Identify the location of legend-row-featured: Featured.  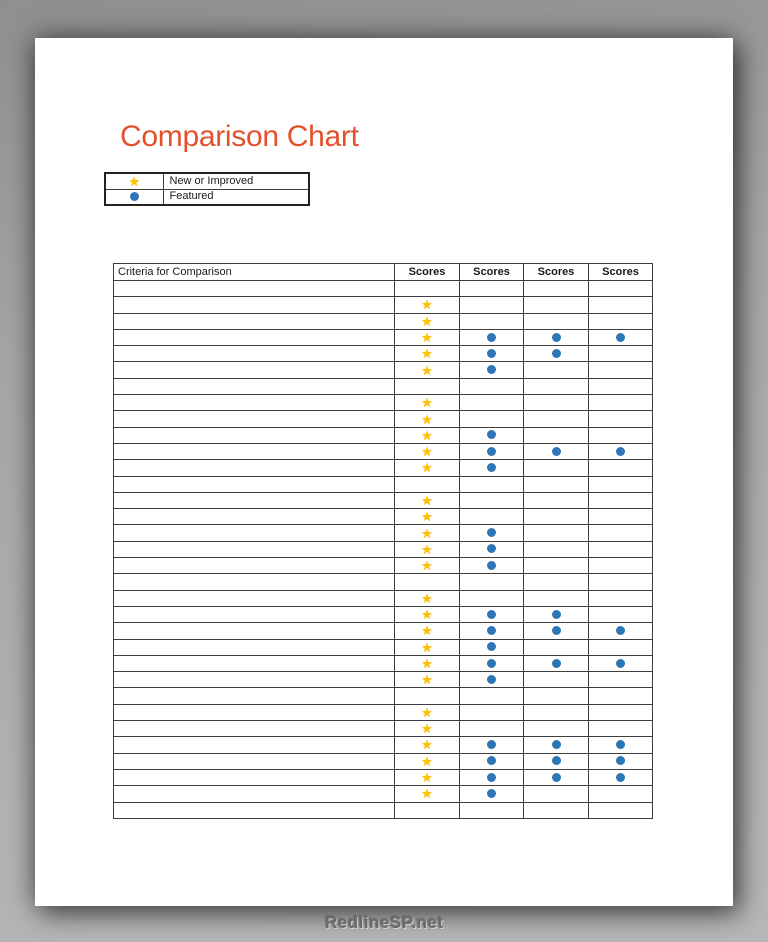
(207, 197).